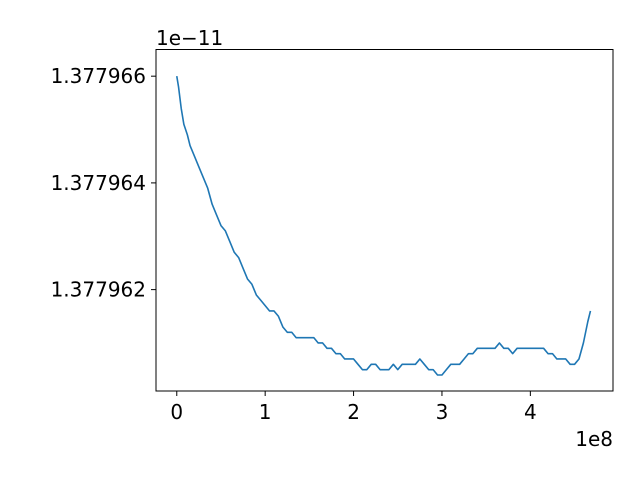 The height and width of the screenshot is (480, 640). I want to click on x-tick-label: 3, so click(442, 412).